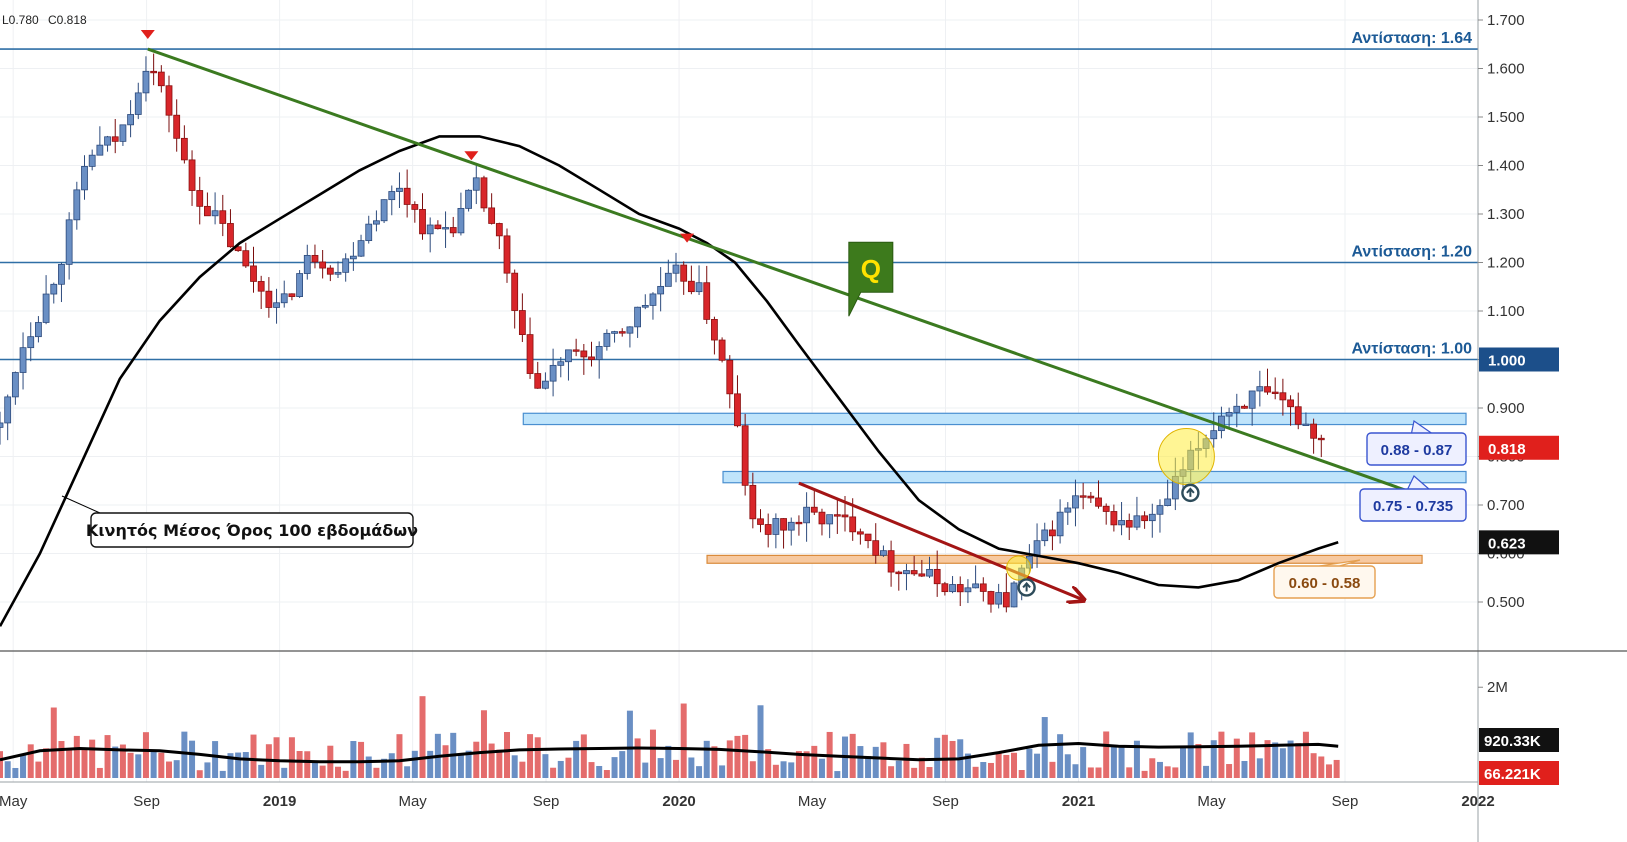 This screenshot has height=842, width=1627. What do you see at coordinates (1340, 563) in the screenshot?
I see `zone-callout-pointer` at bounding box center [1340, 563].